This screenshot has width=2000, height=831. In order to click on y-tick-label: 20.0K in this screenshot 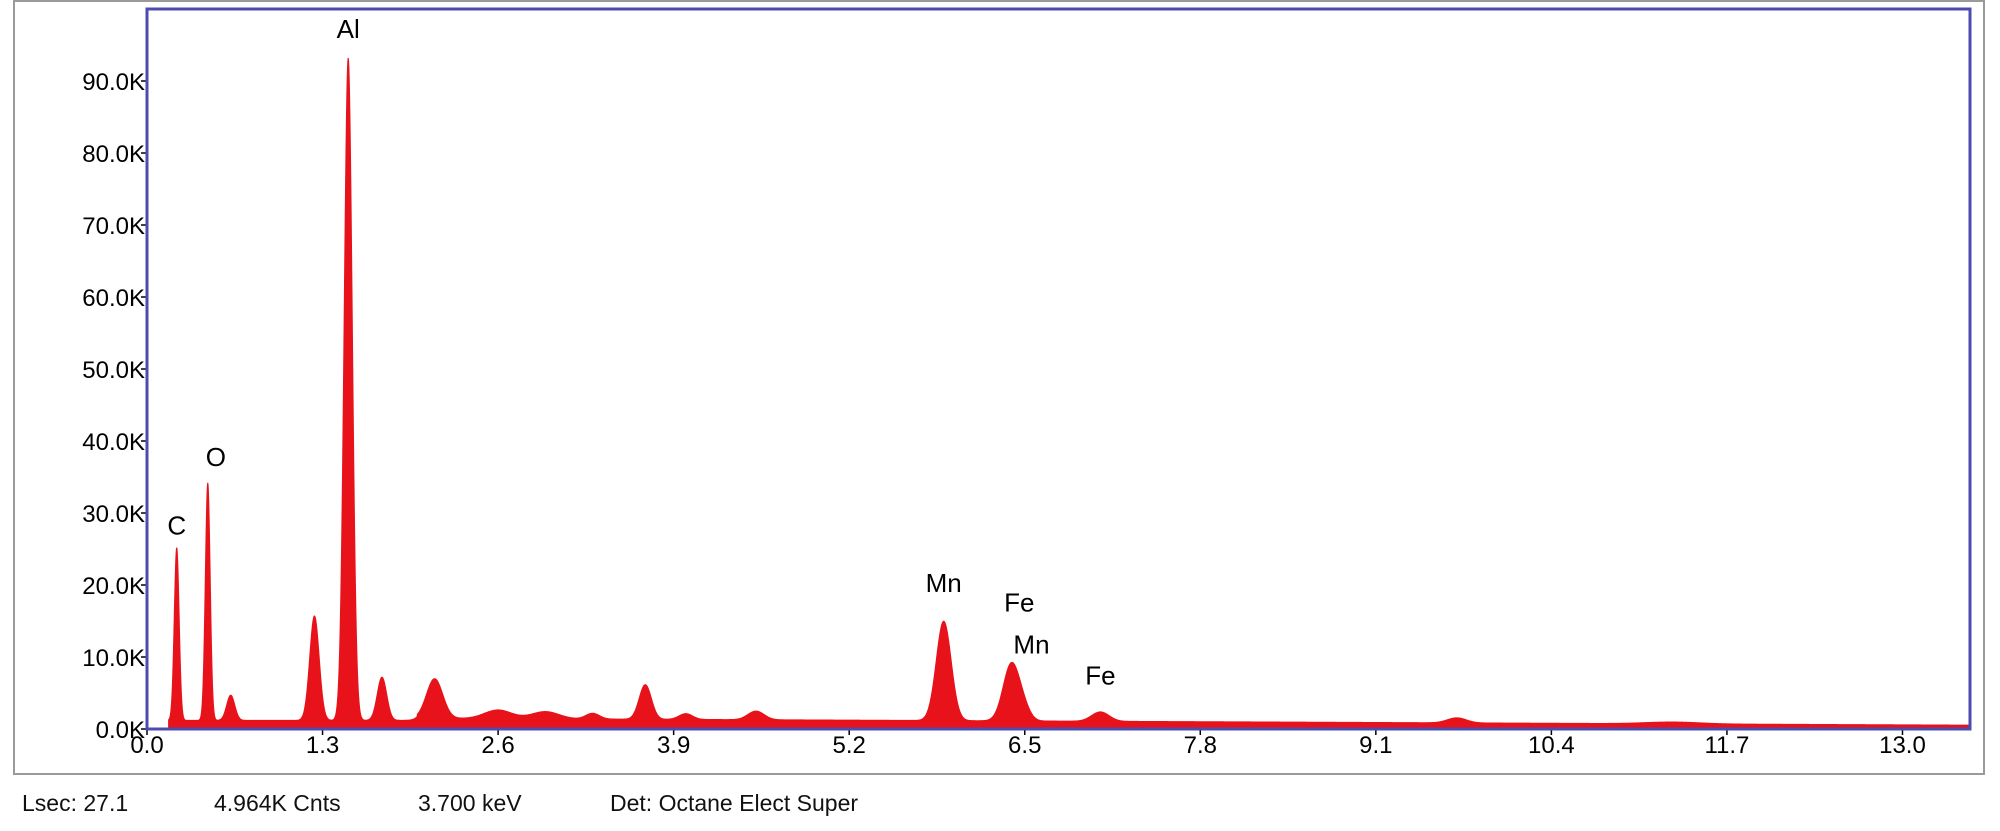, I will do `click(113, 586)`.